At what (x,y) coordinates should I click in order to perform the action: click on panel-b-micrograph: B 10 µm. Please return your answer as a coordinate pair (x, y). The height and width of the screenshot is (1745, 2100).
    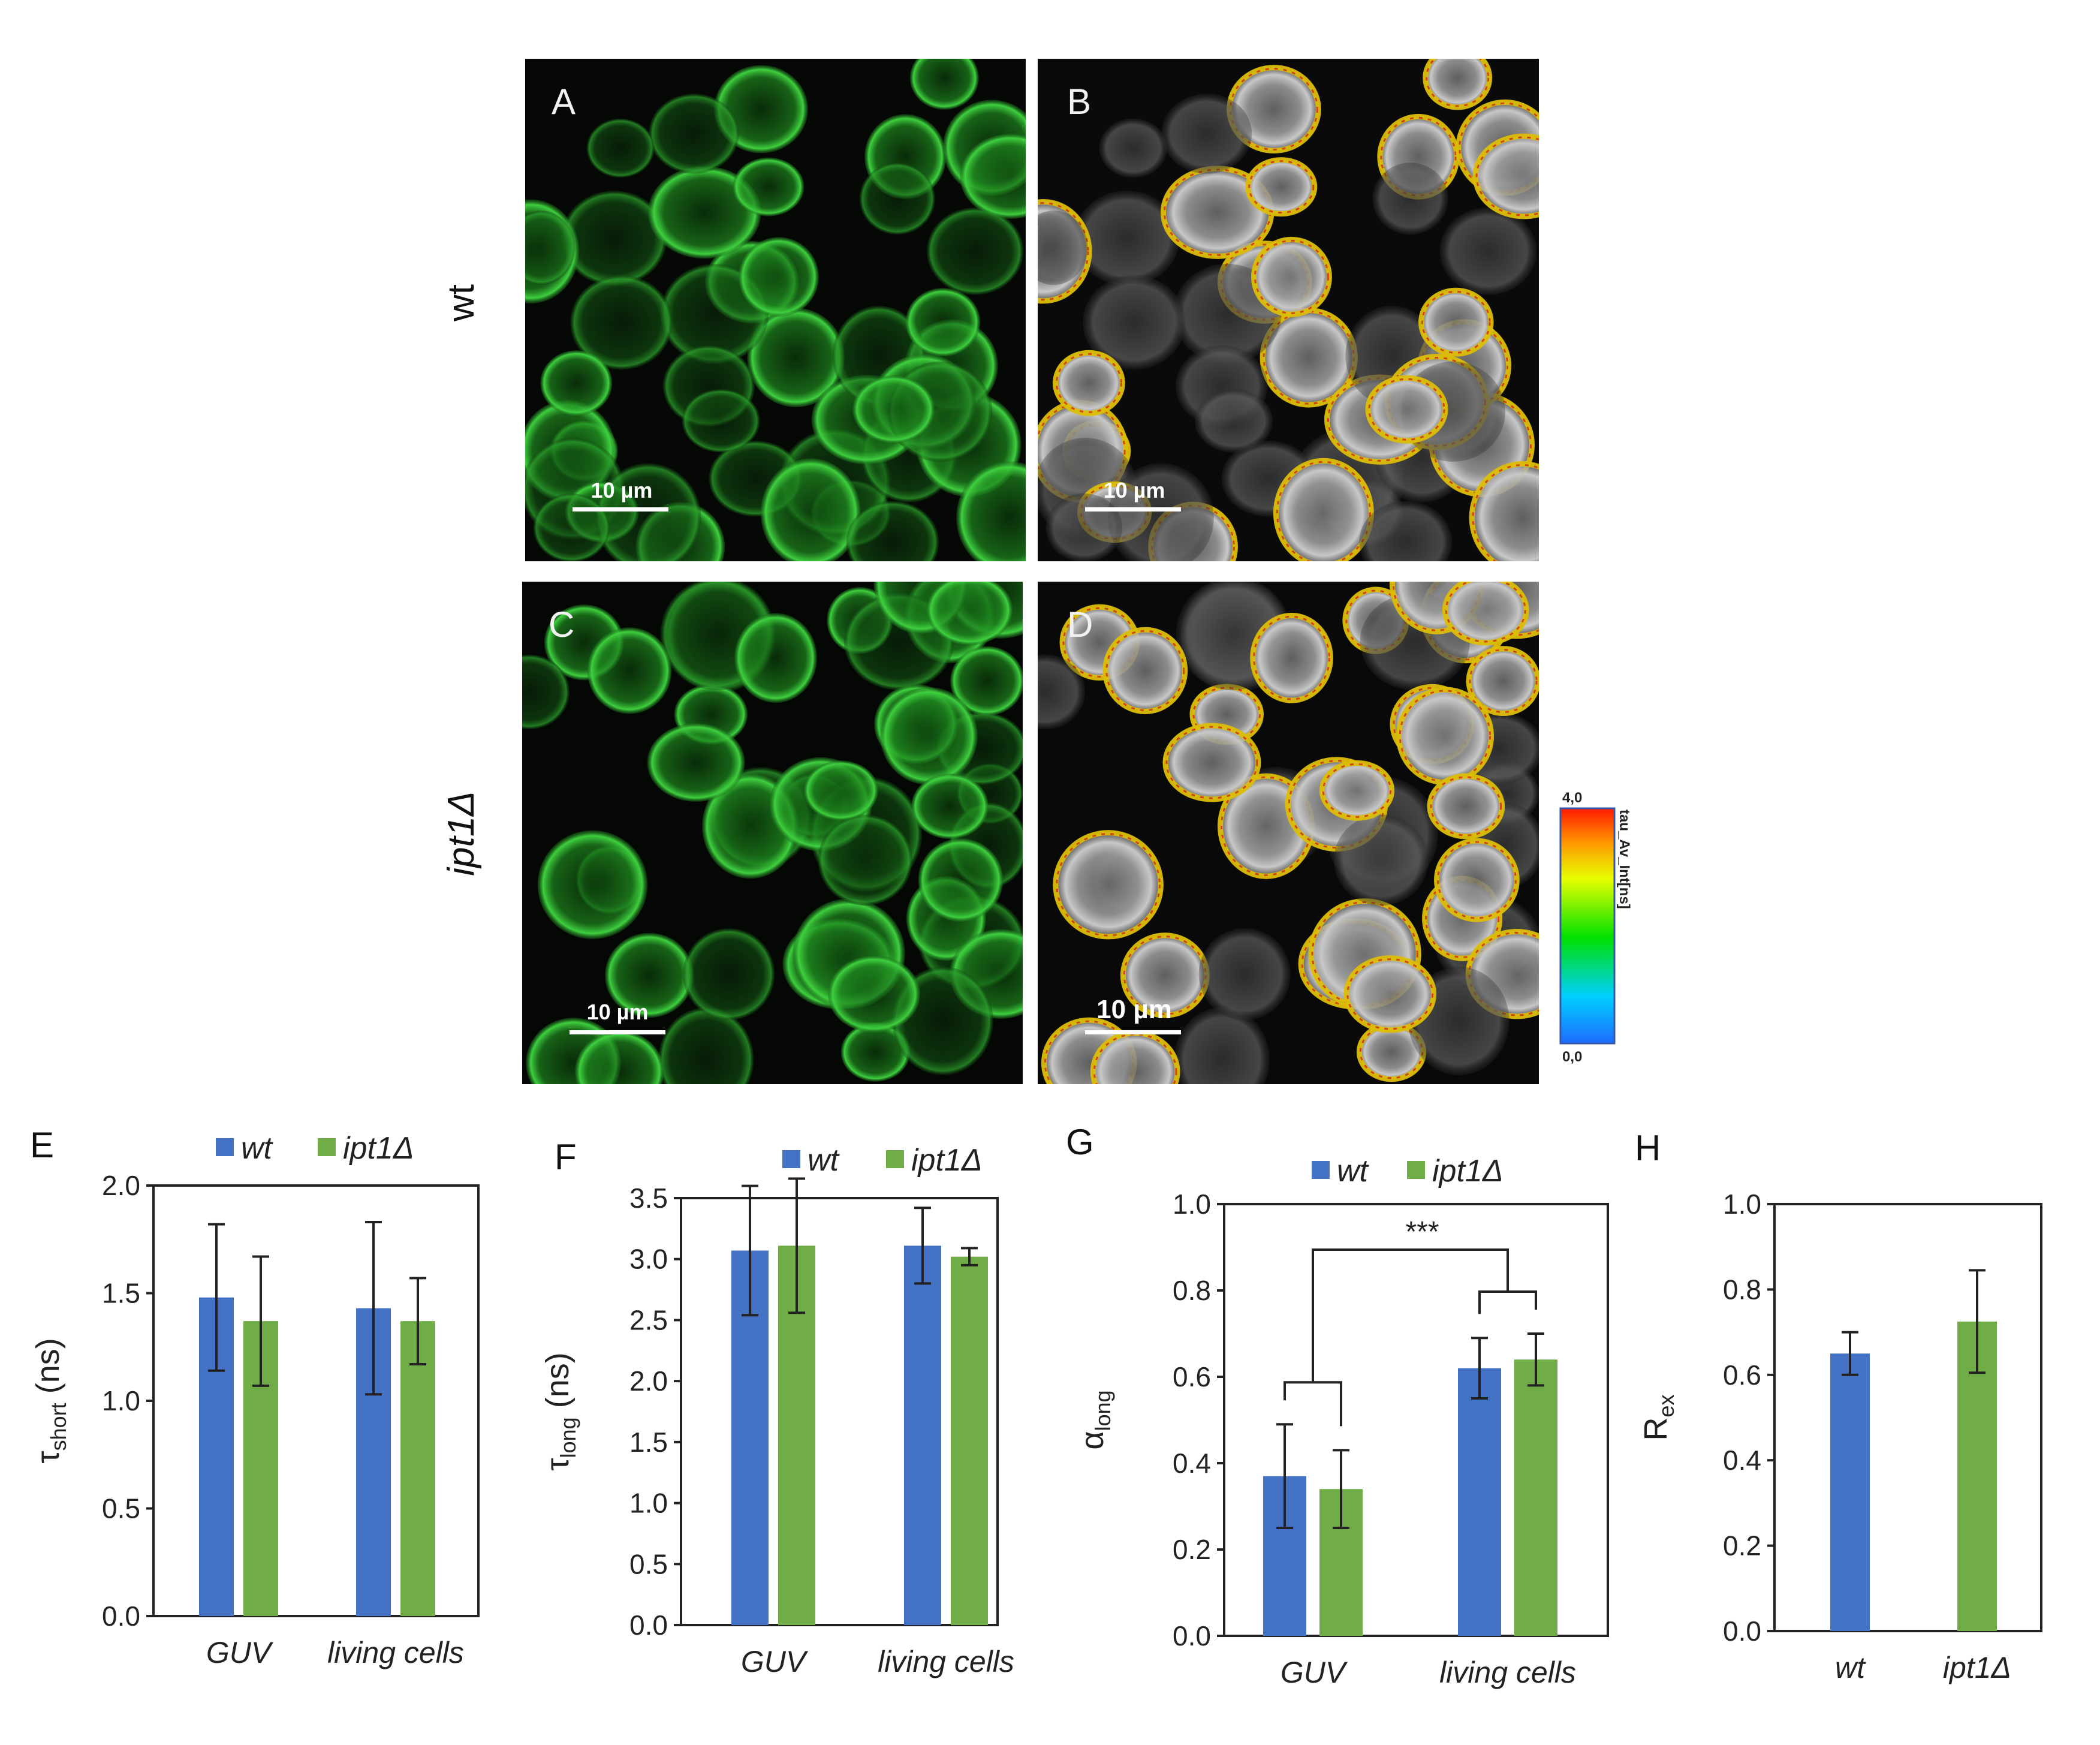
    Looking at the image, I should click on (1288, 310).